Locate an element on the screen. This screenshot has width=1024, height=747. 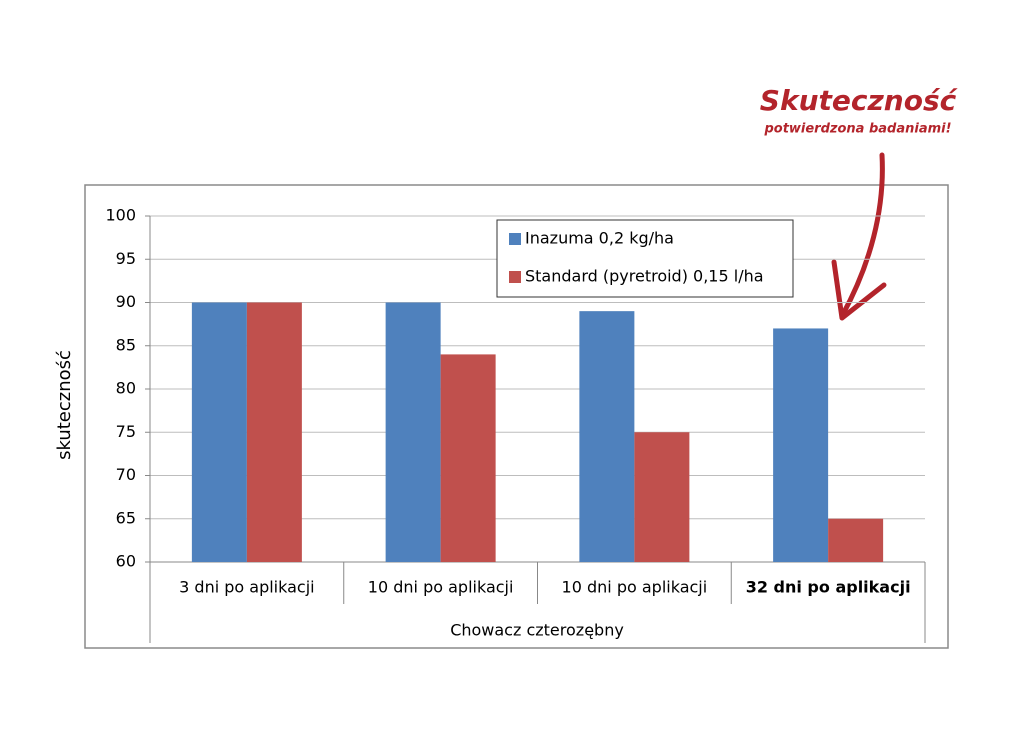
y-tick-label: 80 is located at coordinates (126, 388).